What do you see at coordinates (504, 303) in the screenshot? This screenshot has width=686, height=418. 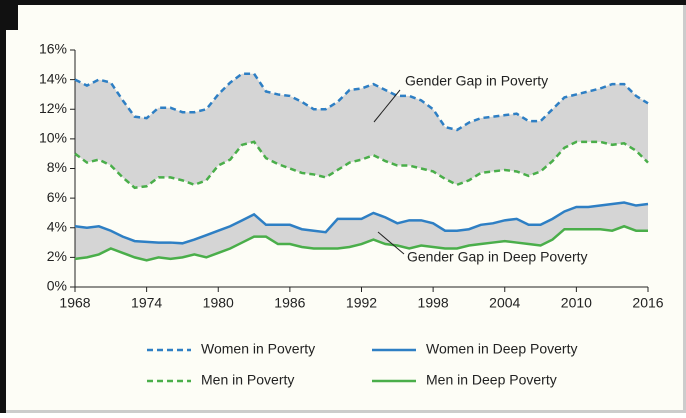 I see `x-tick-label: 2004` at bounding box center [504, 303].